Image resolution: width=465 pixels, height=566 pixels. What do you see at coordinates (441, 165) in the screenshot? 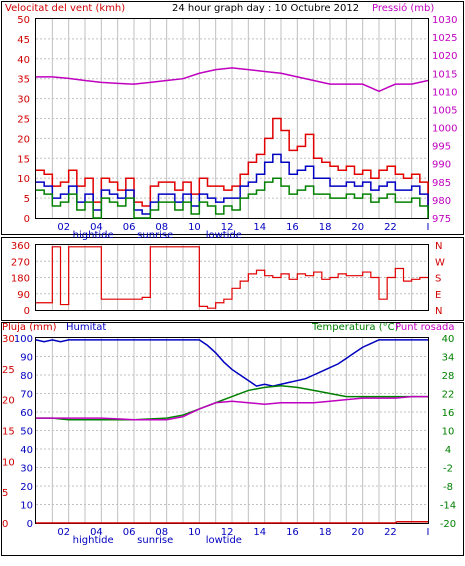
I see `pressure-tick-label: 990` at bounding box center [441, 165].